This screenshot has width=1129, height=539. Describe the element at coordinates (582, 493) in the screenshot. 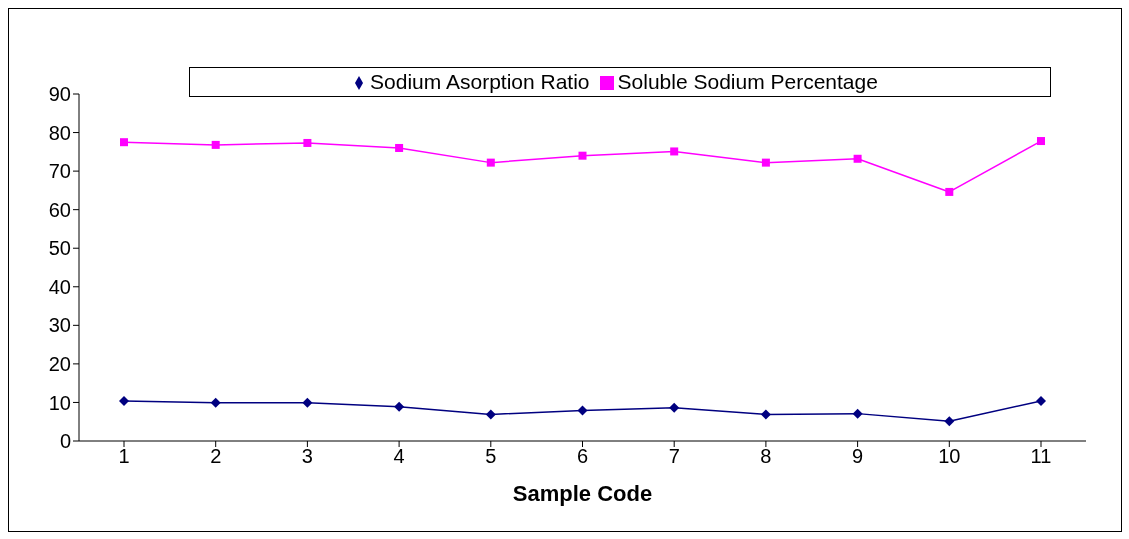

I see `x-axis-title: Sample Code` at that location.